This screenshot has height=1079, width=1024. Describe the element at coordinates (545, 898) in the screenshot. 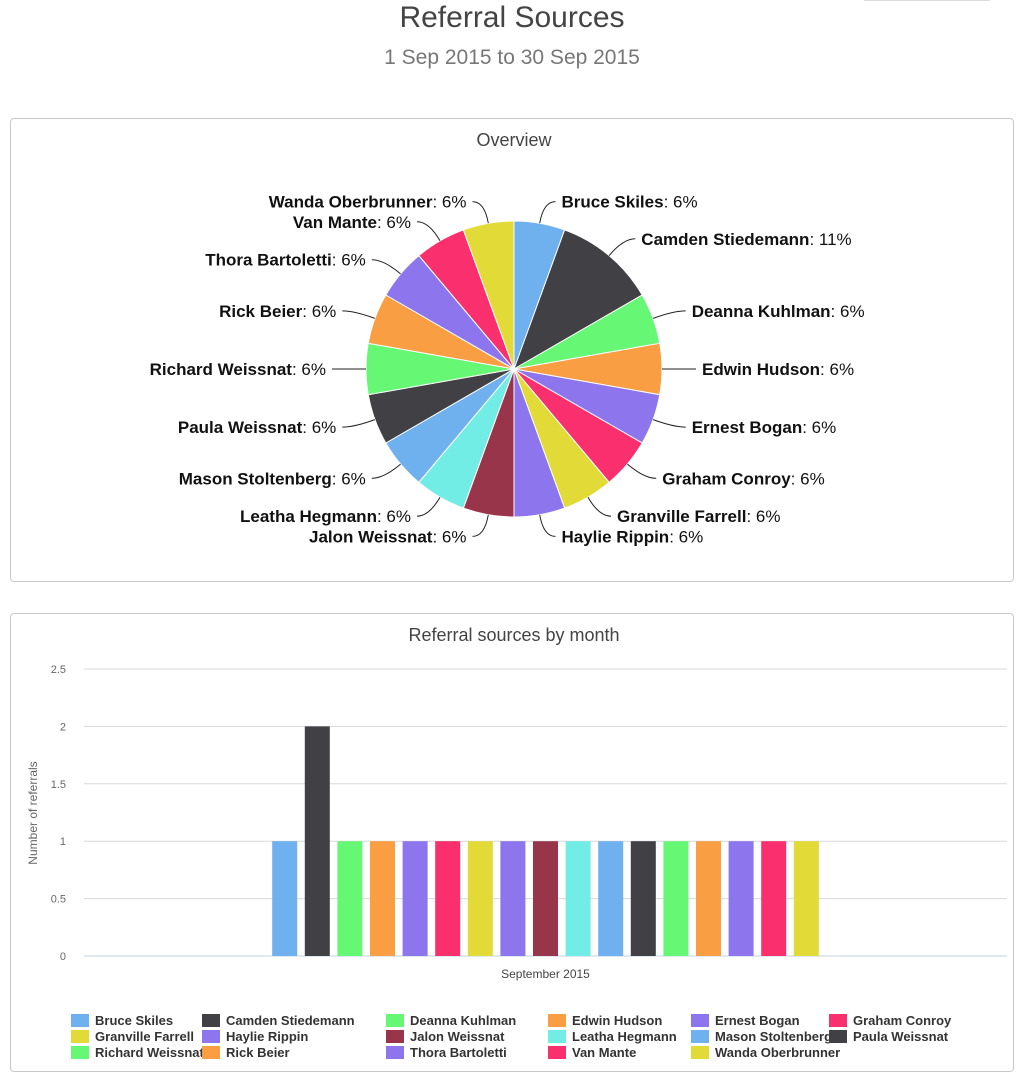

I see `bar-jalon-weissnat` at that location.